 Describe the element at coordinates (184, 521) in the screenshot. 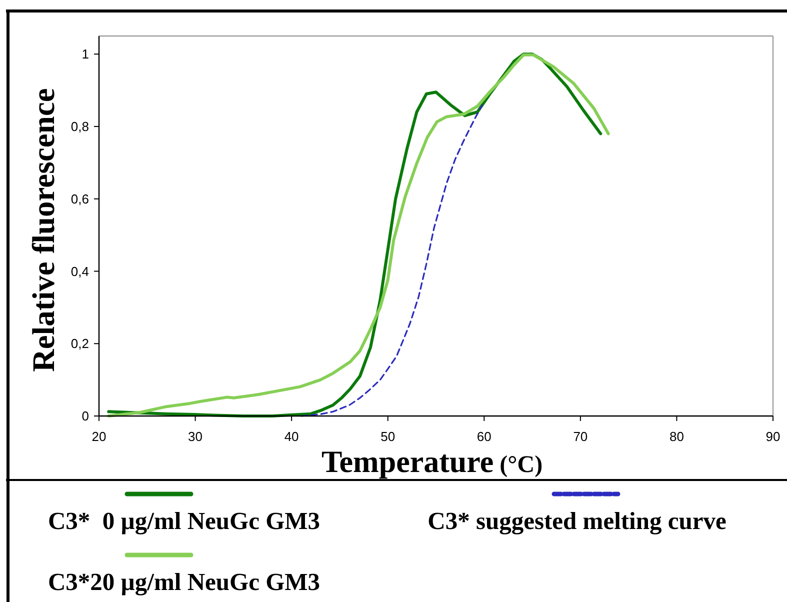

I see `legend-label: C3* 0 µg/ml NeuGc GM3` at that location.